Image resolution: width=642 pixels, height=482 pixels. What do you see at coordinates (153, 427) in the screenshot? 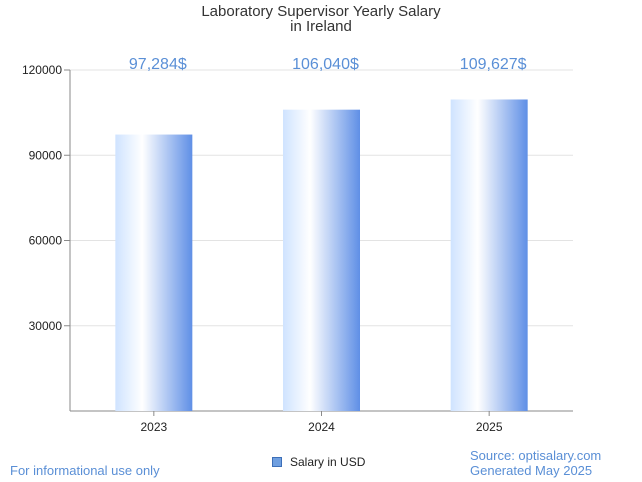
I see `x-tick-label: 2023` at bounding box center [153, 427].